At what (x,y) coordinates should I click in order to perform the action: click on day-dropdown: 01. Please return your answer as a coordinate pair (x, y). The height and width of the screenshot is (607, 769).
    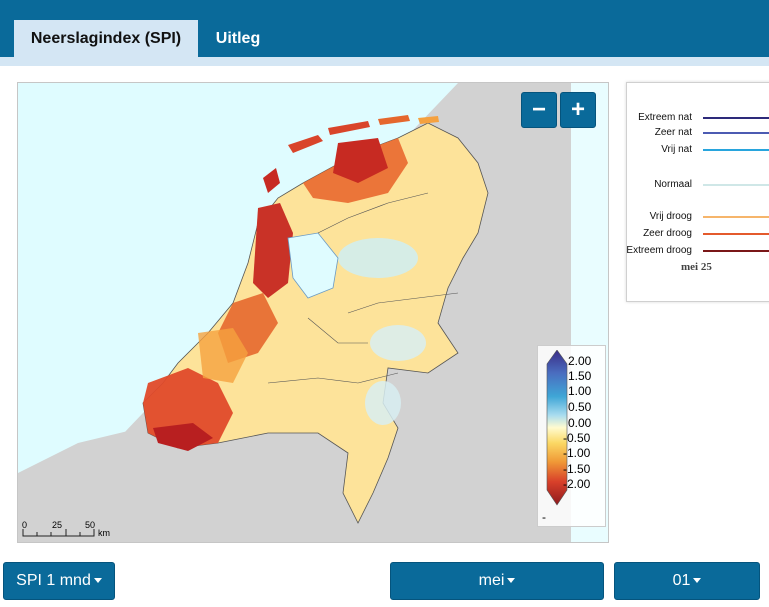
    Looking at the image, I should click on (687, 581).